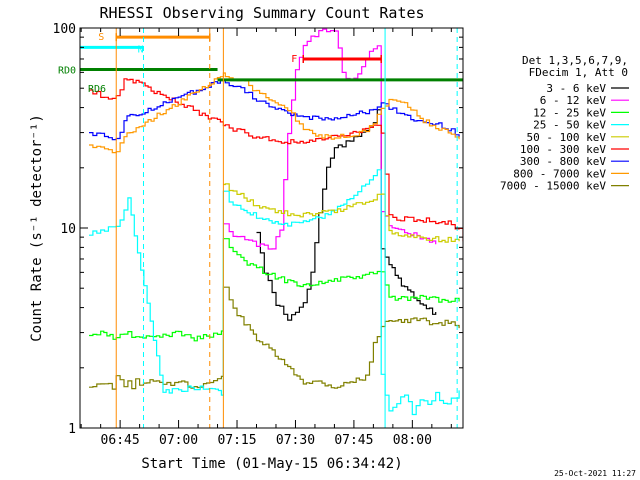 This screenshot has height=480, width=640. What do you see at coordinates (178, 440) in the screenshot?
I see `x-tick-label-0700: 07:00` at bounding box center [178, 440].